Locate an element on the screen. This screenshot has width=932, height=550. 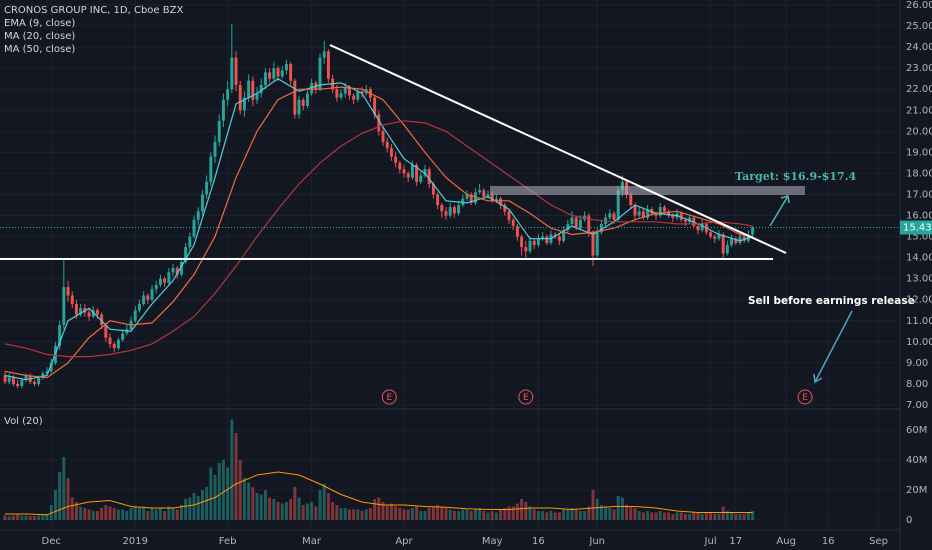
y-tick-label: 14.00 is located at coordinates (919, 258).